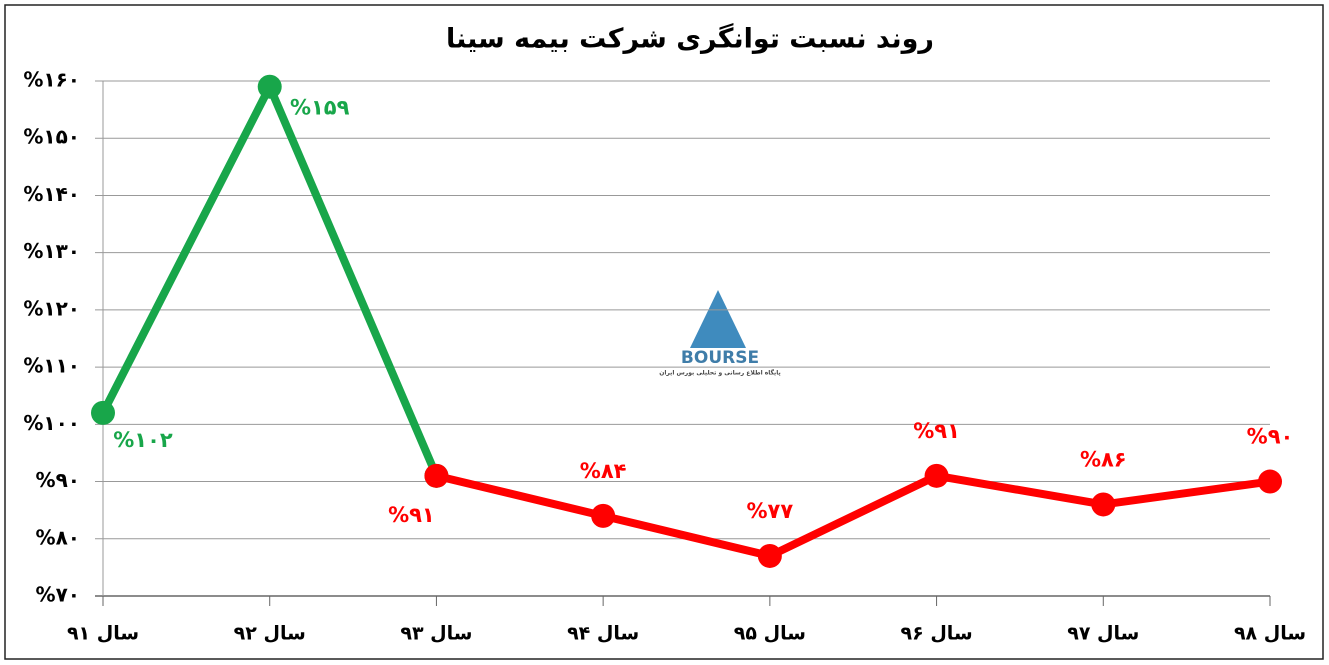 The height and width of the screenshot is (665, 1329). What do you see at coordinates (603, 471) in the screenshot?
I see `data-label: %۸۴` at bounding box center [603, 471].